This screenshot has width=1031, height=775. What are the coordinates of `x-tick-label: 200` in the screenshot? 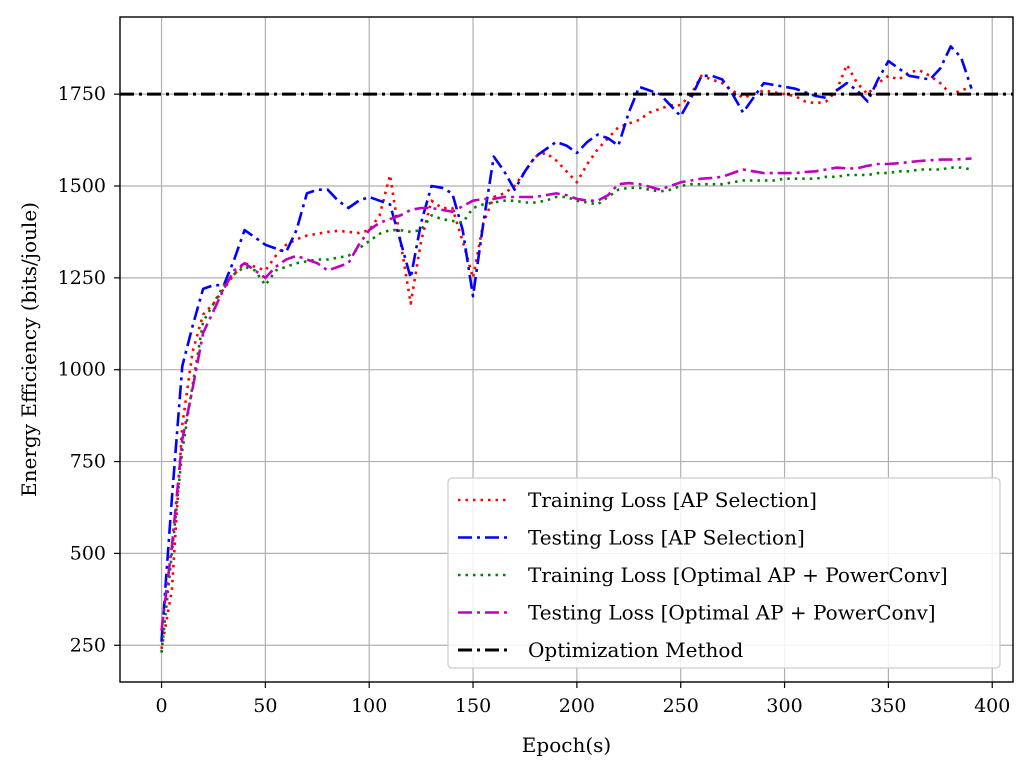 It's located at (577, 706).